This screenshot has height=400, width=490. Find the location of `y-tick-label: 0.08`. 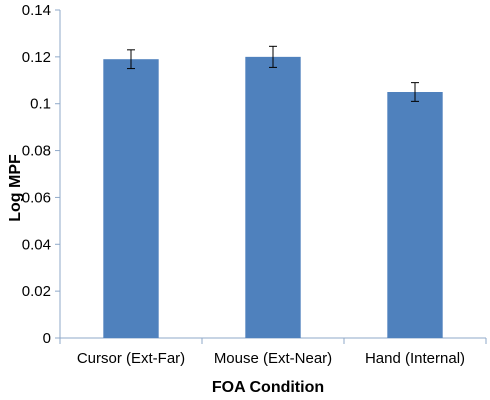

y-tick-label: 0.08 is located at coordinates (36, 151).